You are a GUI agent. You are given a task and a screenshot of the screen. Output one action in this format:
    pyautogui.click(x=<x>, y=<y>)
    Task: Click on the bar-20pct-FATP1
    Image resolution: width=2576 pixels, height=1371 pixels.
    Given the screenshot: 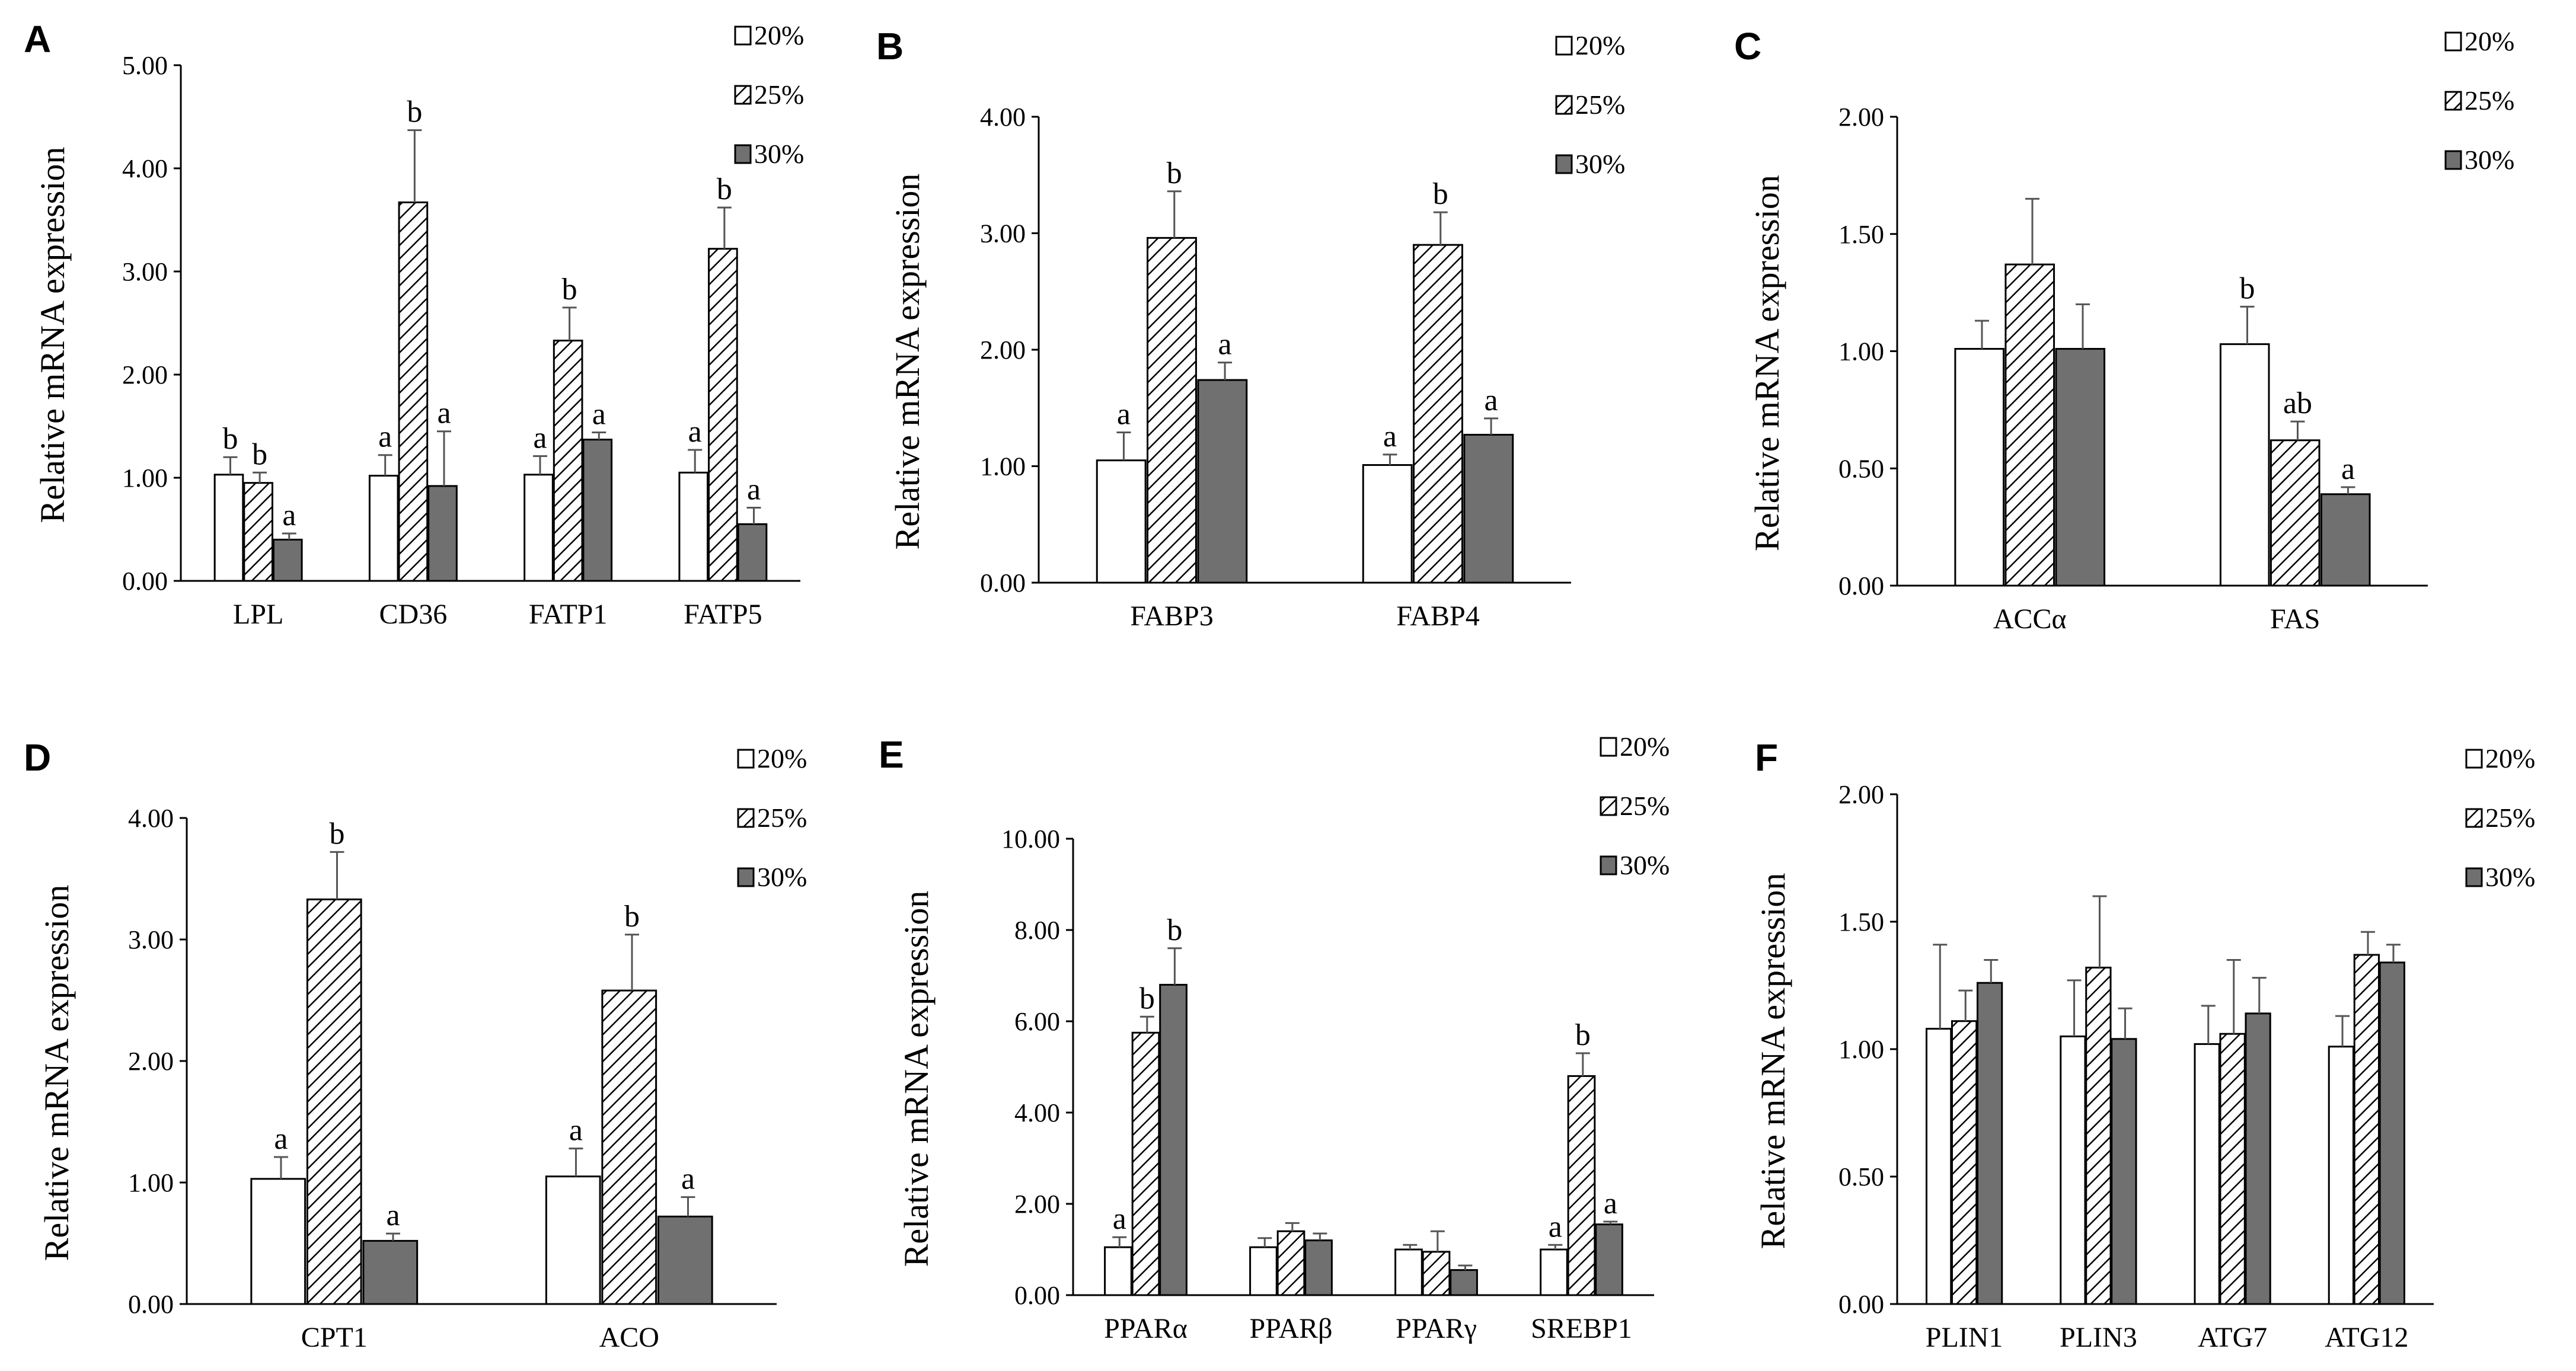 What is the action you would take?
    pyautogui.click(x=539, y=528)
    